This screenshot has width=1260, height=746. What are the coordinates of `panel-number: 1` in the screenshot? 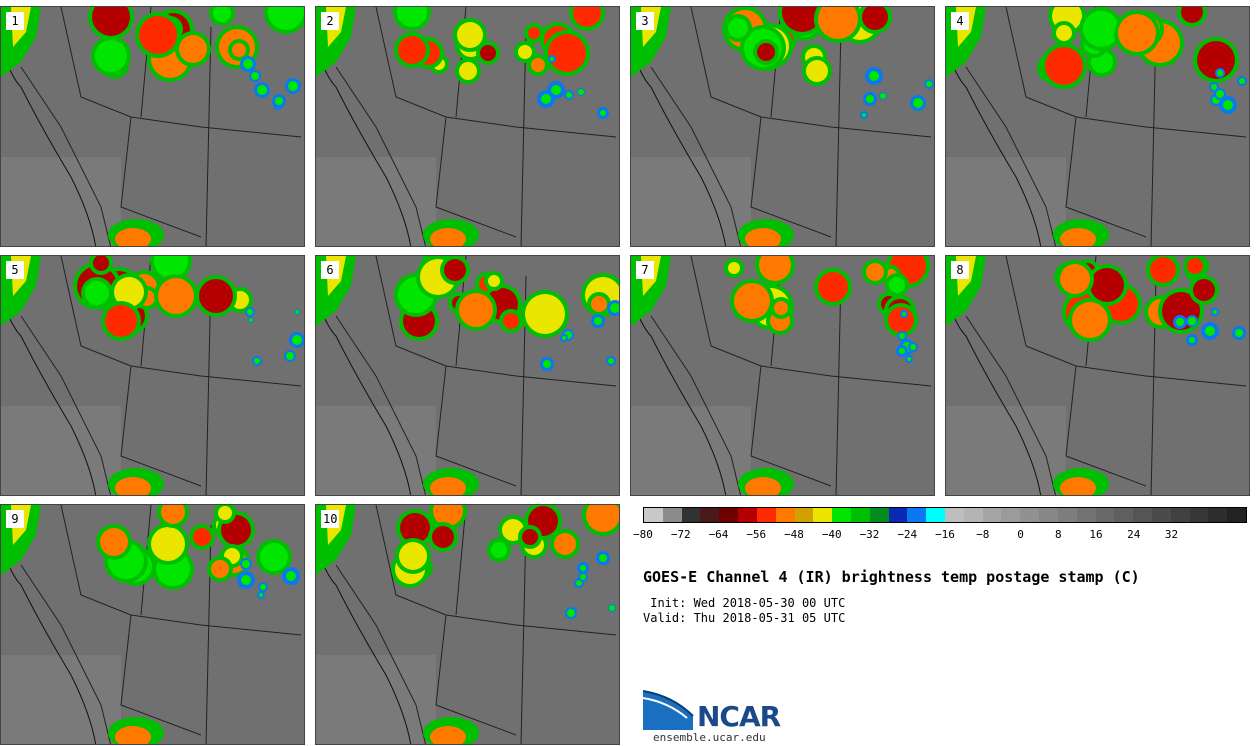 It's located at (15, 21).